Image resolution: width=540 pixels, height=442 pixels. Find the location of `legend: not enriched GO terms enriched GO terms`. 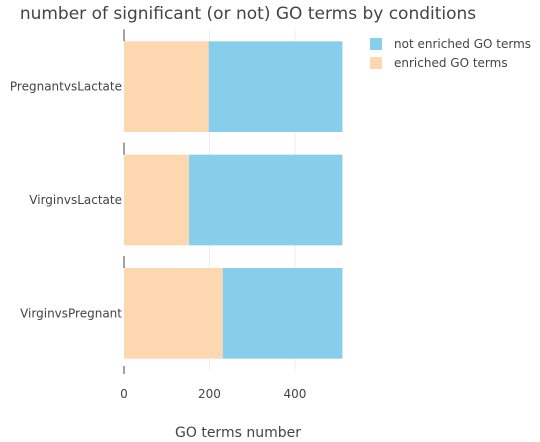

legend: not enriched GO terms enriched GO terms is located at coordinates (450, 53).